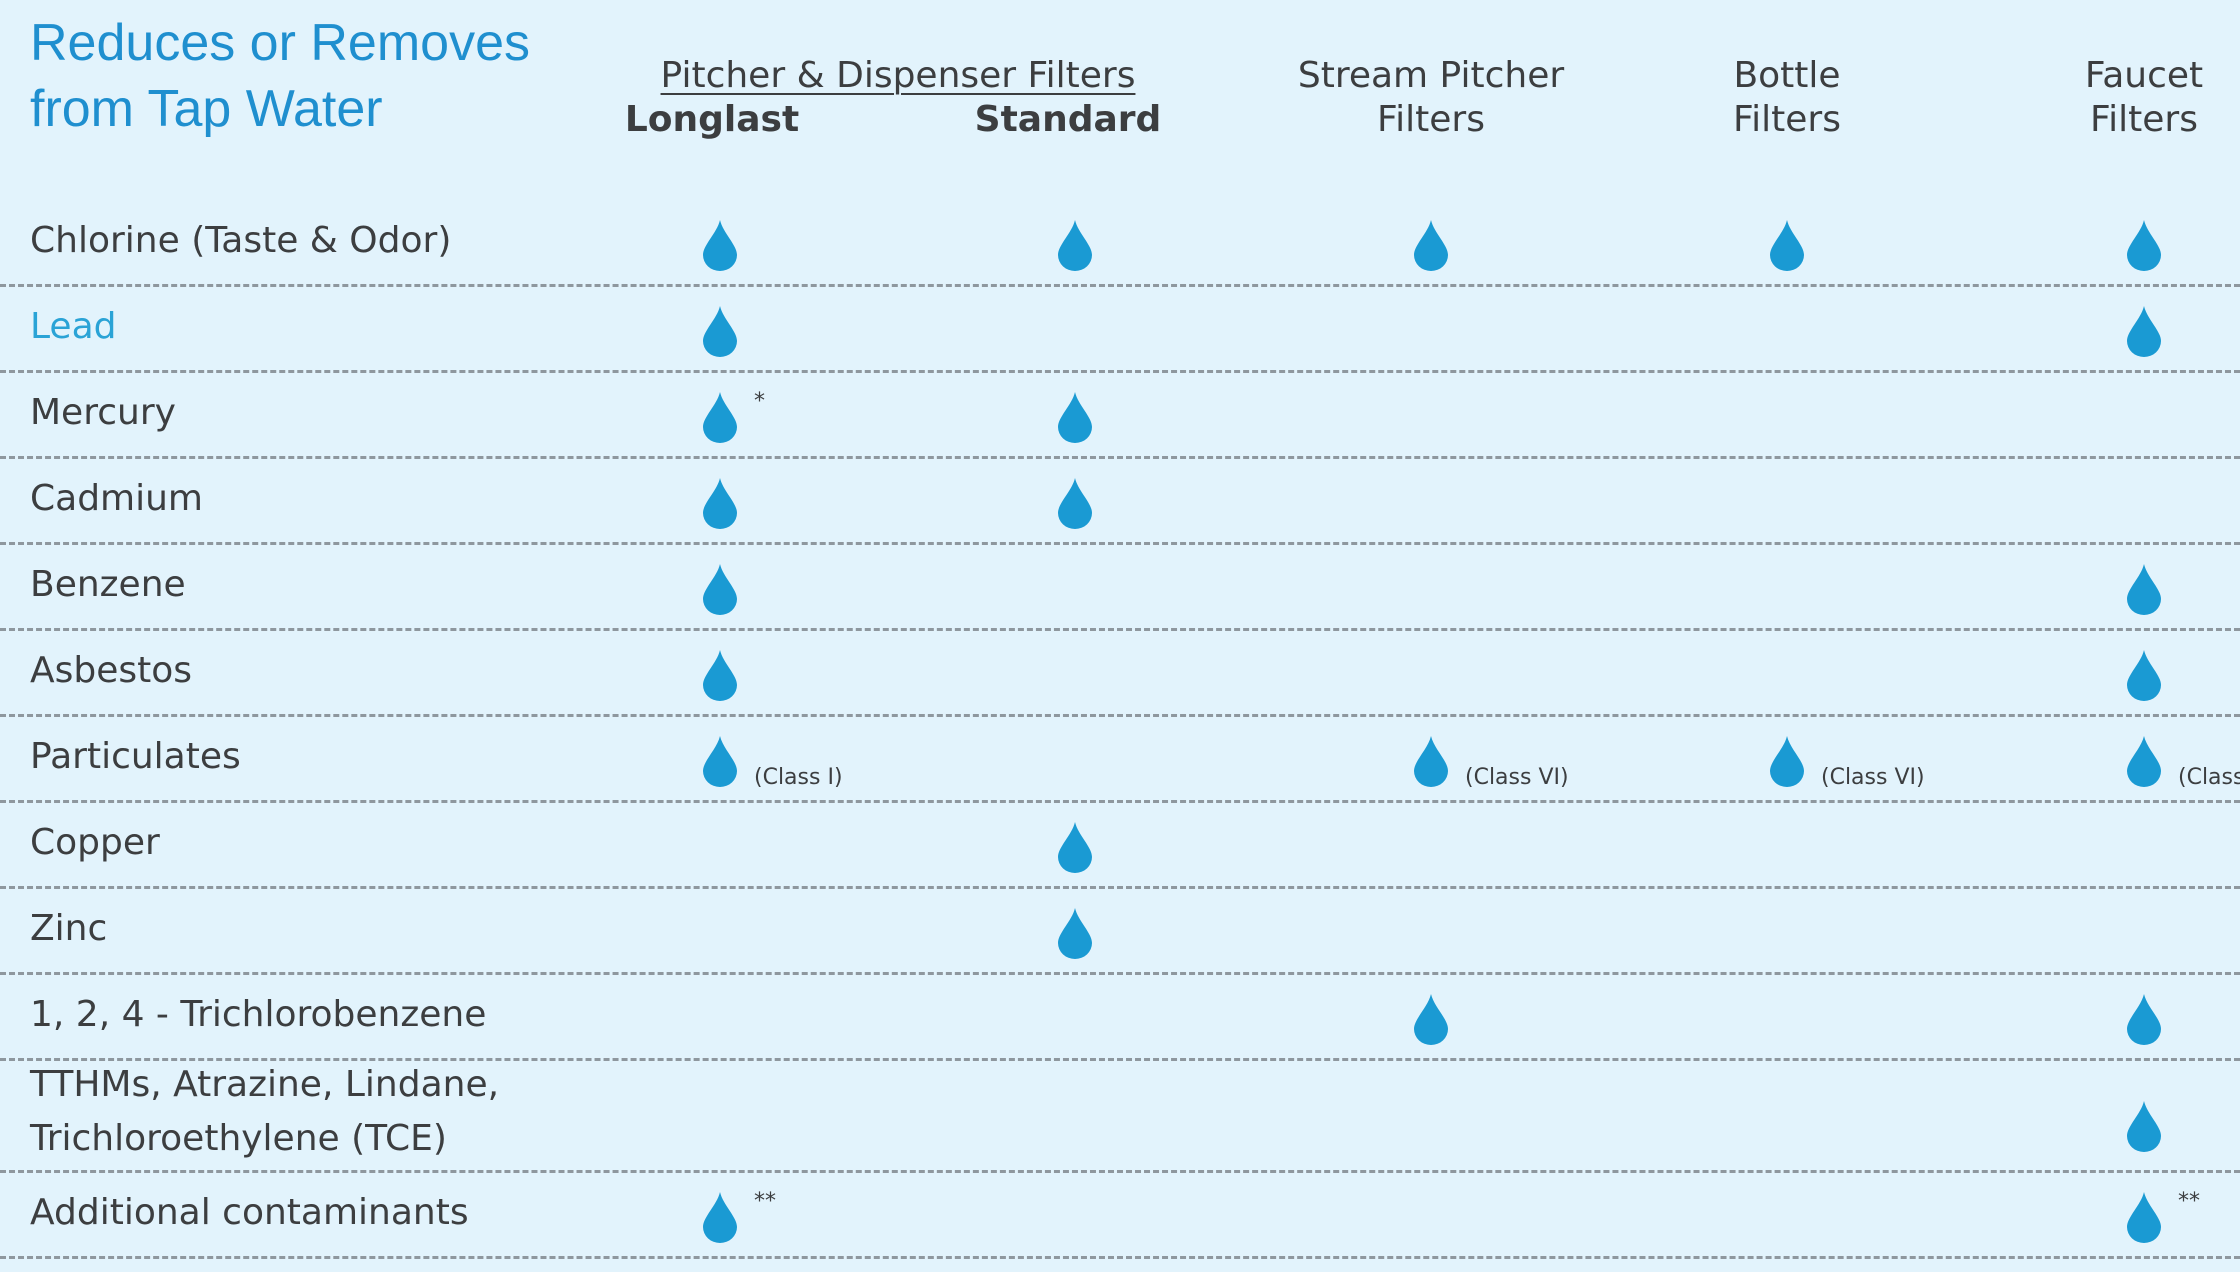 This screenshot has height=1272, width=2240. What do you see at coordinates (1431, 98) in the screenshot?
I see `column-header-stream-pitcher: Stream Pitcher Filters` at bounding box center [1431, 98].